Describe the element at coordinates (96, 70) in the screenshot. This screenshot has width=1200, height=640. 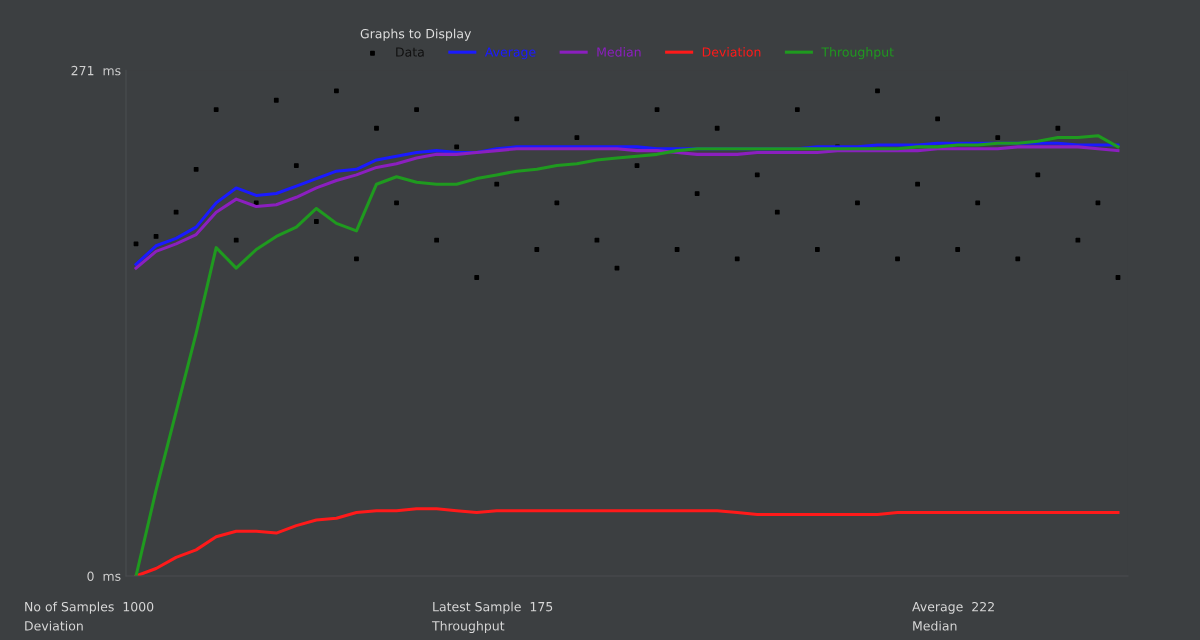
I see `y-tick-label: 271 ms` at that location.